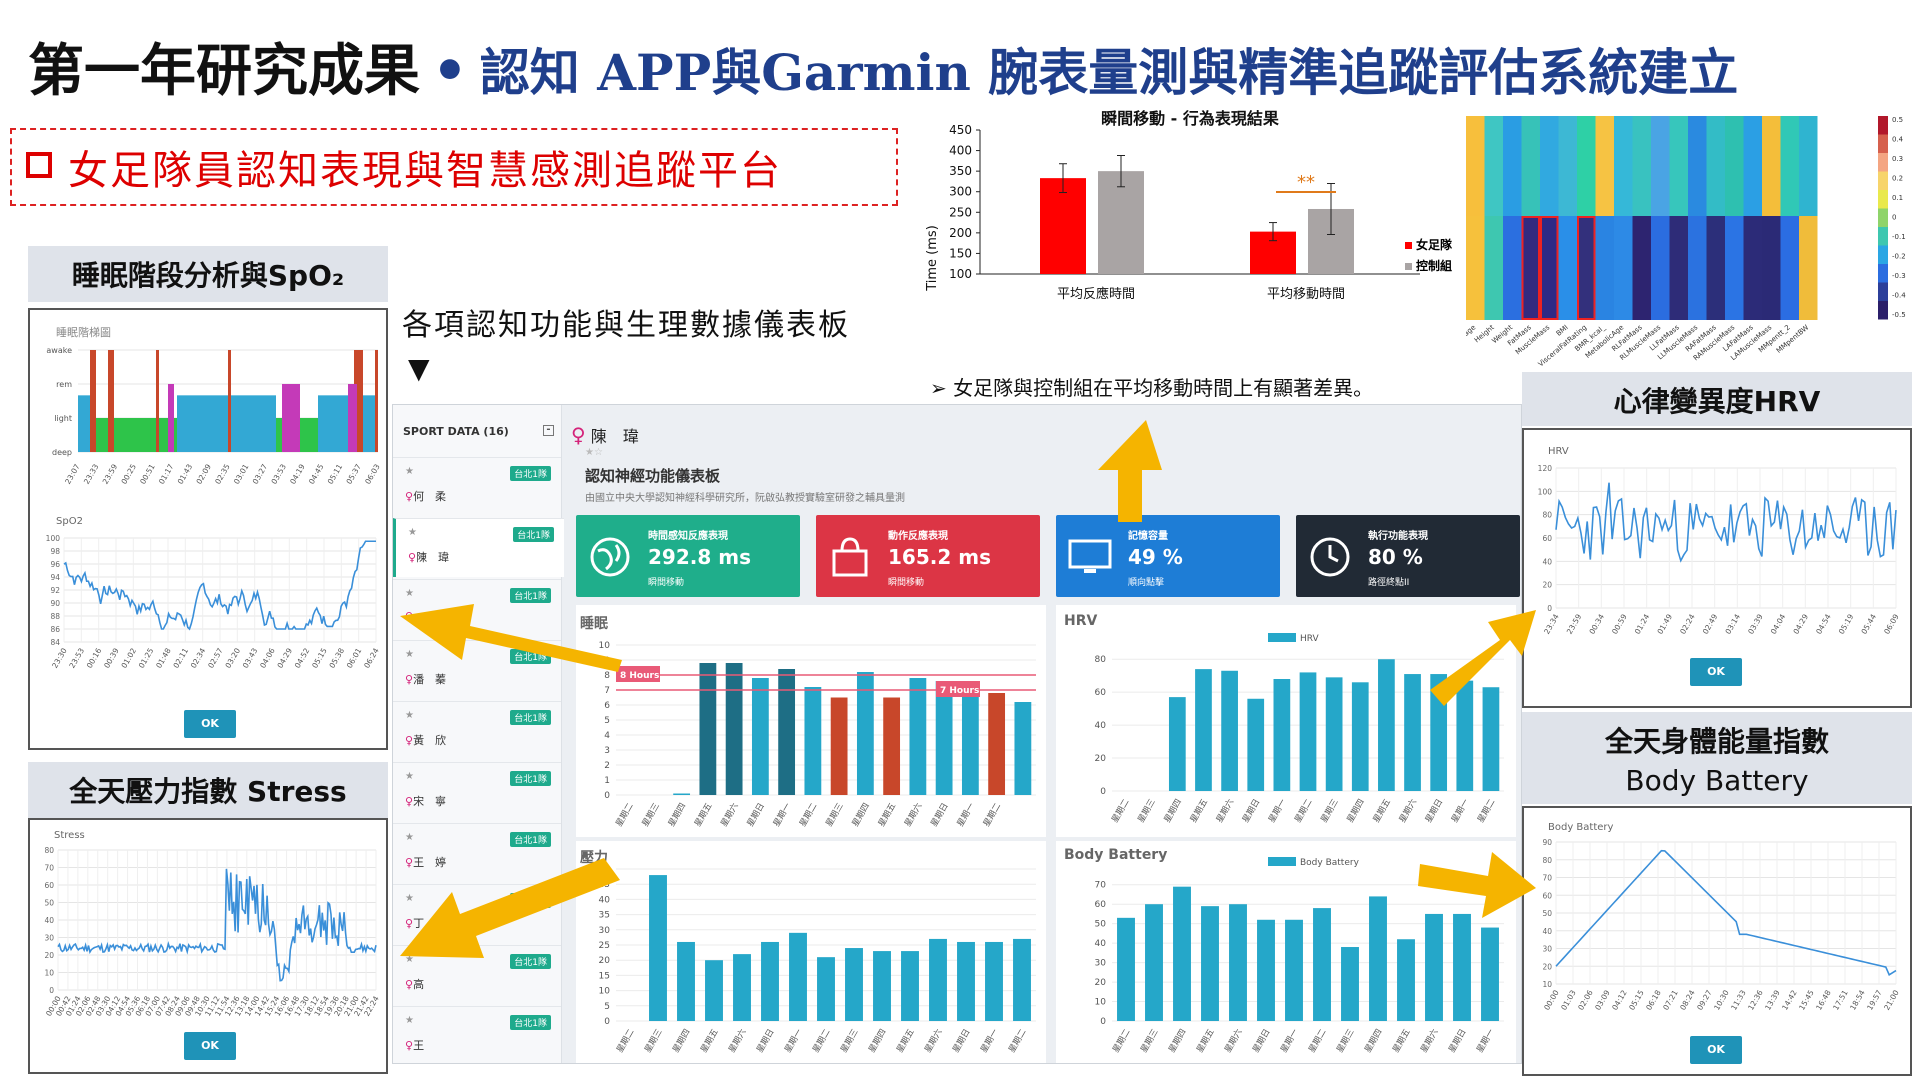  What do you see at coordinates (1168, 556) in the screenshot?
I see `kpi-card: 記憶容量 49 % 順向點擊` at bounding box center [1168, 556].